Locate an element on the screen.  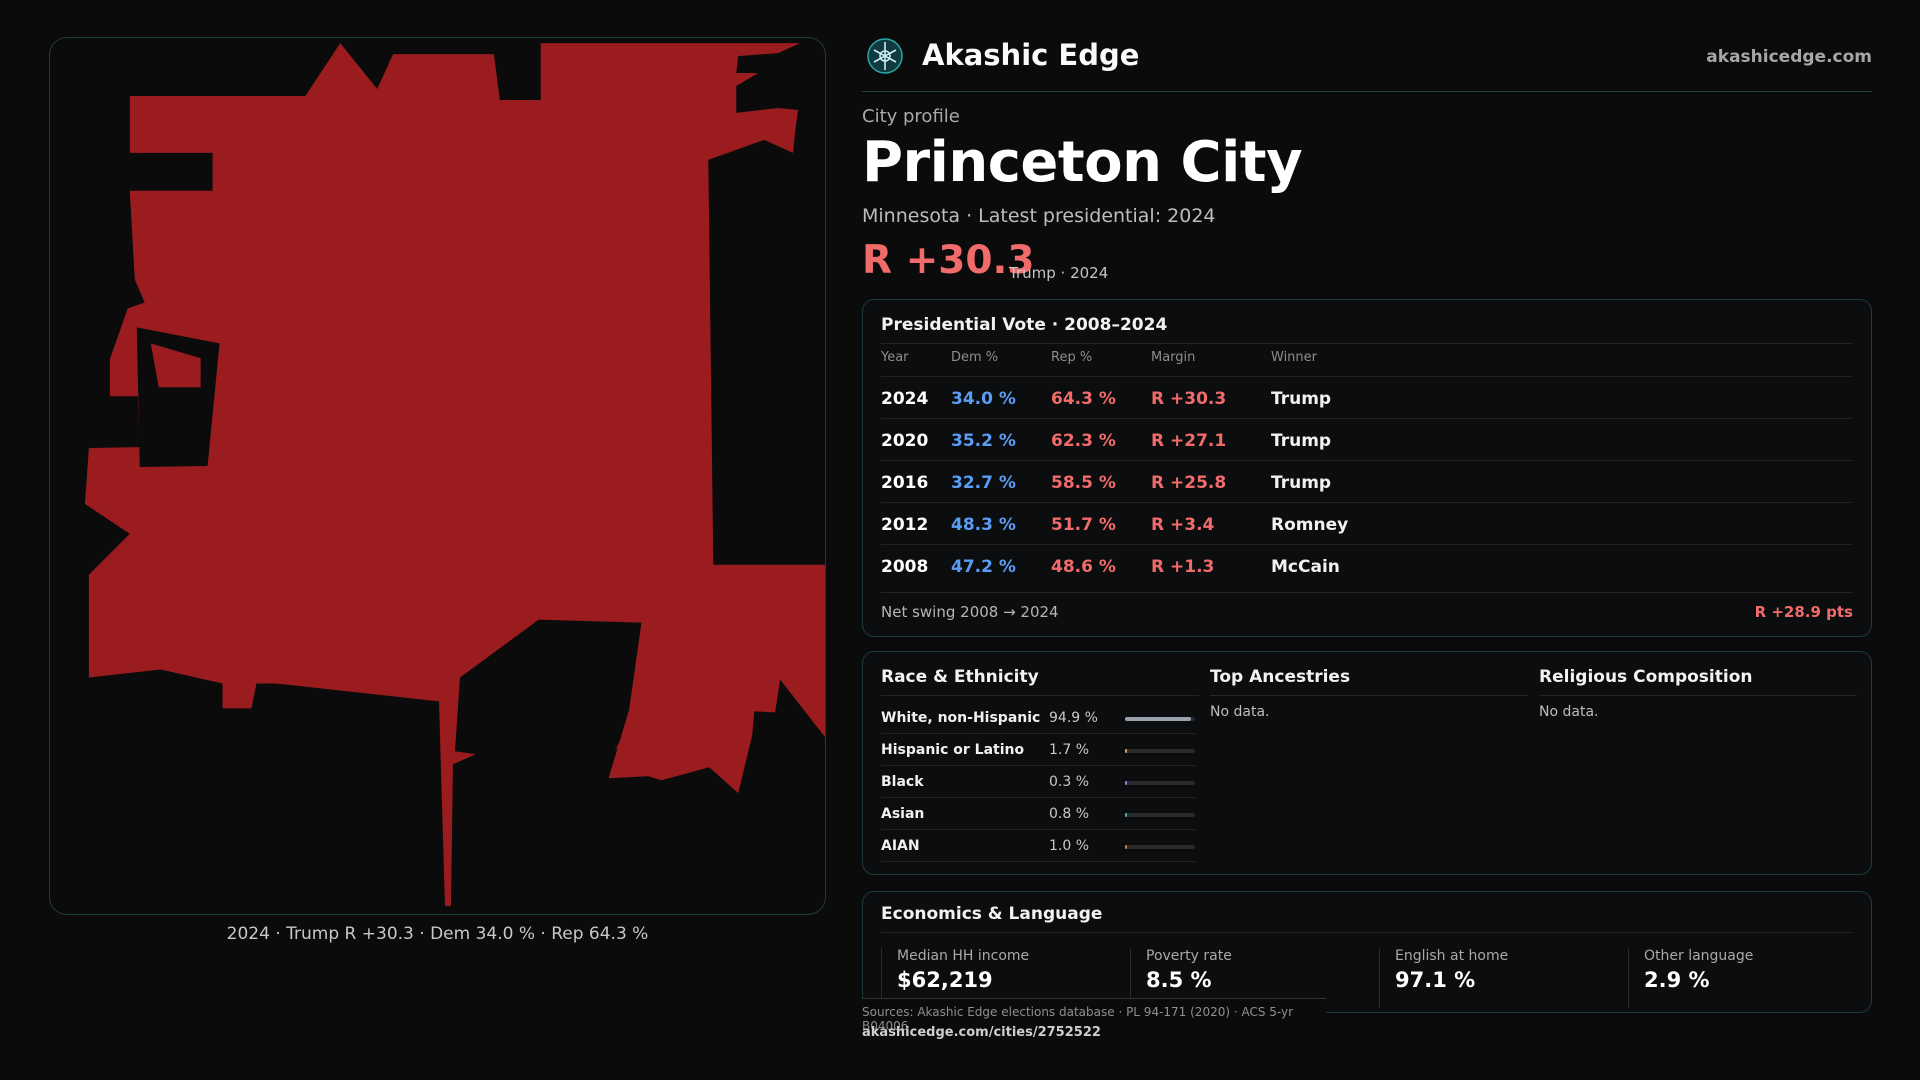
cell-margin: R +1.3 is located at coordinates (1183, 567).